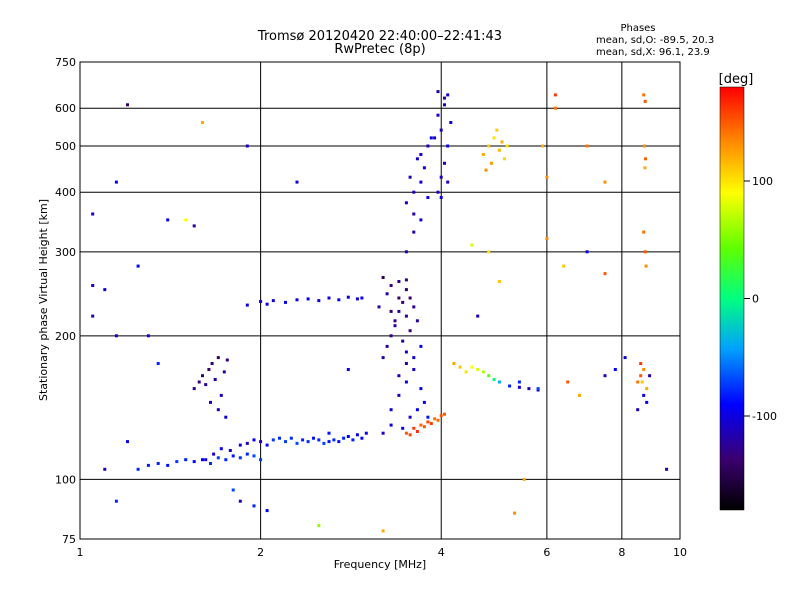 This screenshot has width=800, height=600. What do you see at coordinates (546, 552) in the screenshot?
I see `x-tick-label: 6` at bounding box center [546, 552].